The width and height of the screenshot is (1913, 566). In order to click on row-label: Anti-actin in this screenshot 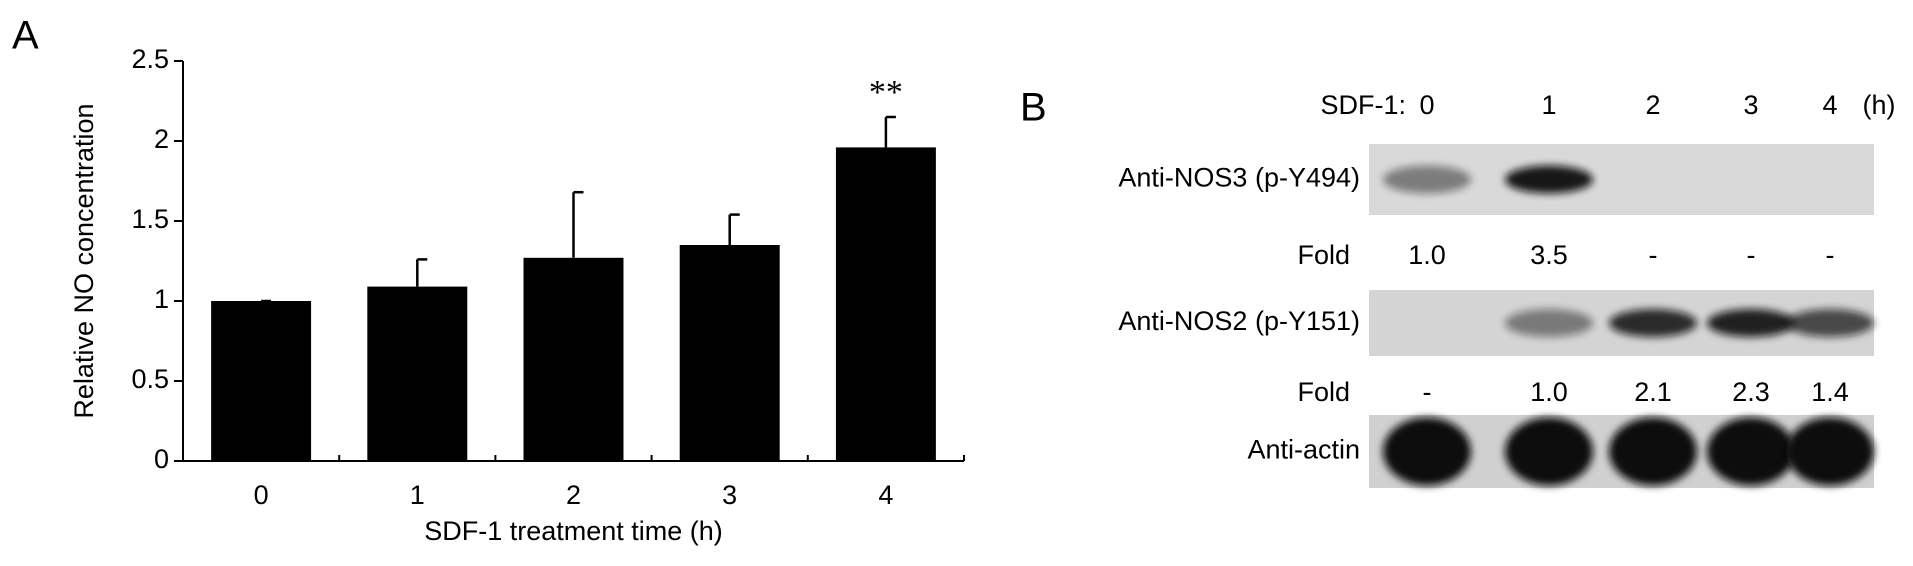, I will do `click(1303, 450)`.